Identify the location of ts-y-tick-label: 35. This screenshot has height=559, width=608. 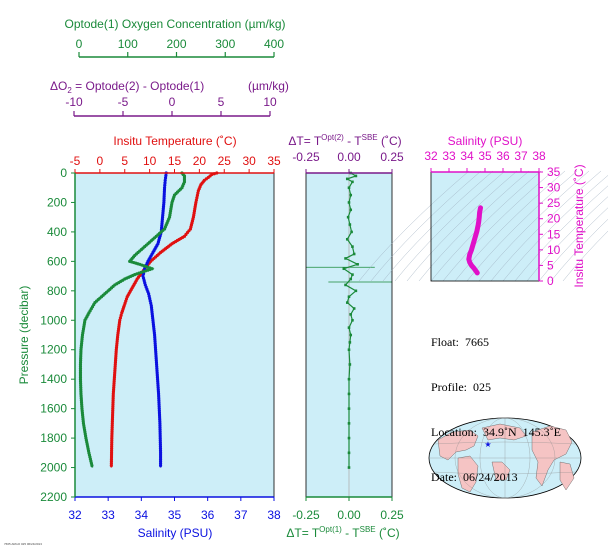
(554, 172).